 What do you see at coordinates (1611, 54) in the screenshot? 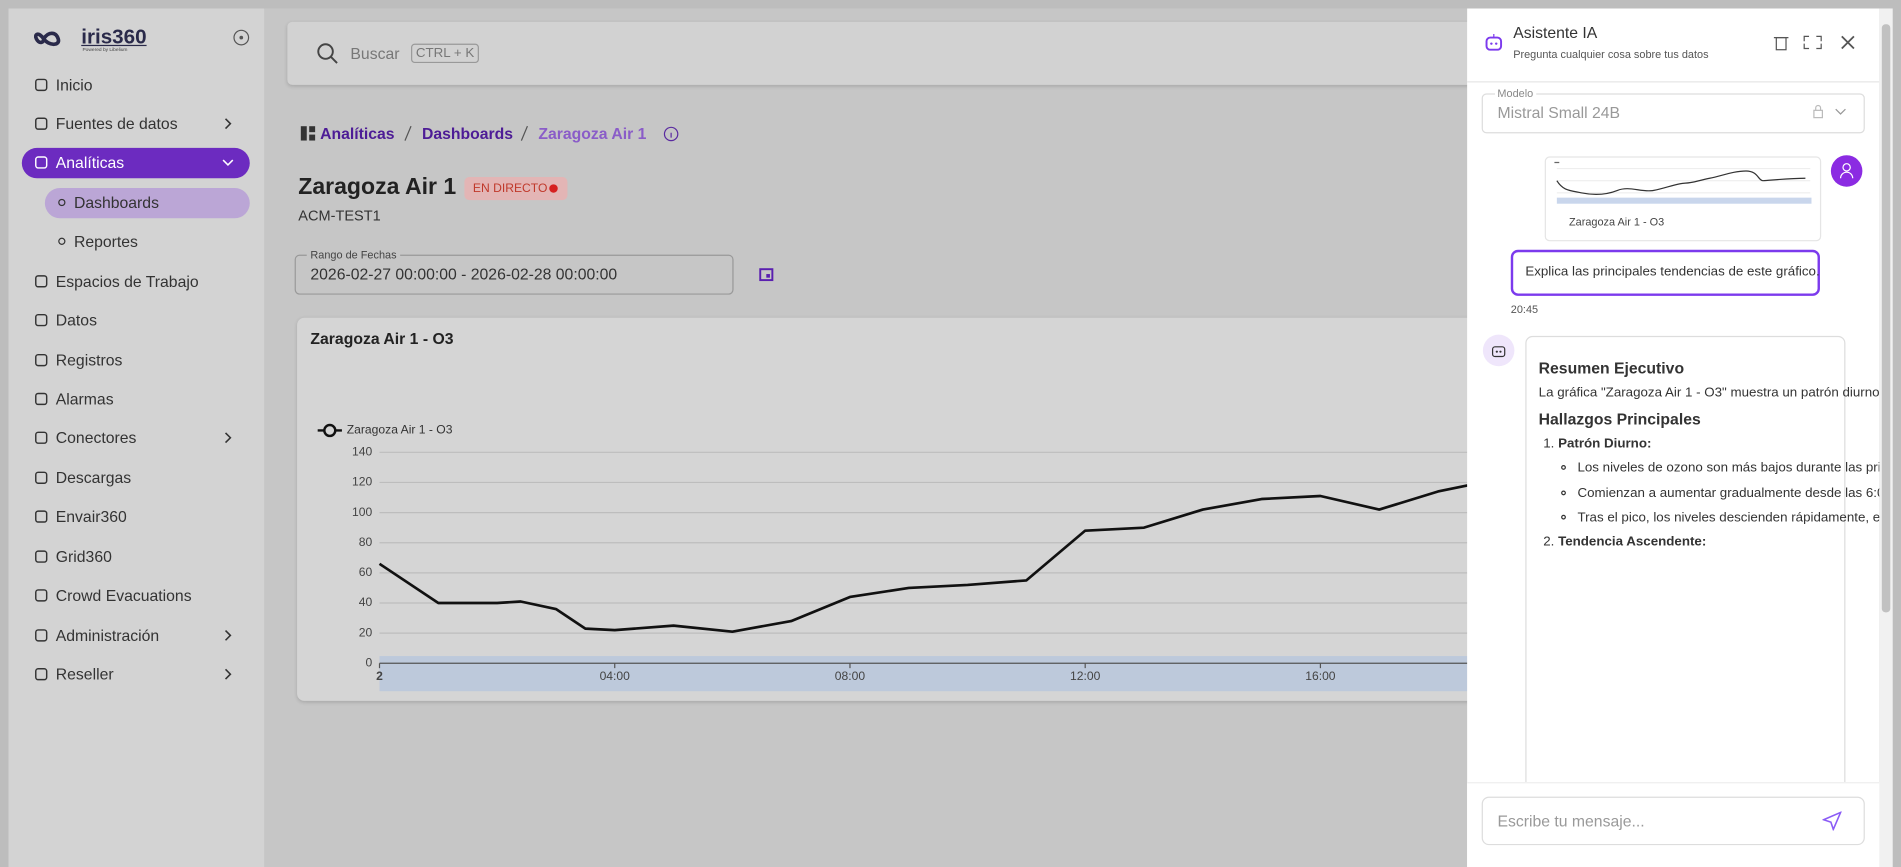
I see `assistant-subtitle: Pregunta cualquier cosa sobre tus datos` at bounding box center [1611, 54].